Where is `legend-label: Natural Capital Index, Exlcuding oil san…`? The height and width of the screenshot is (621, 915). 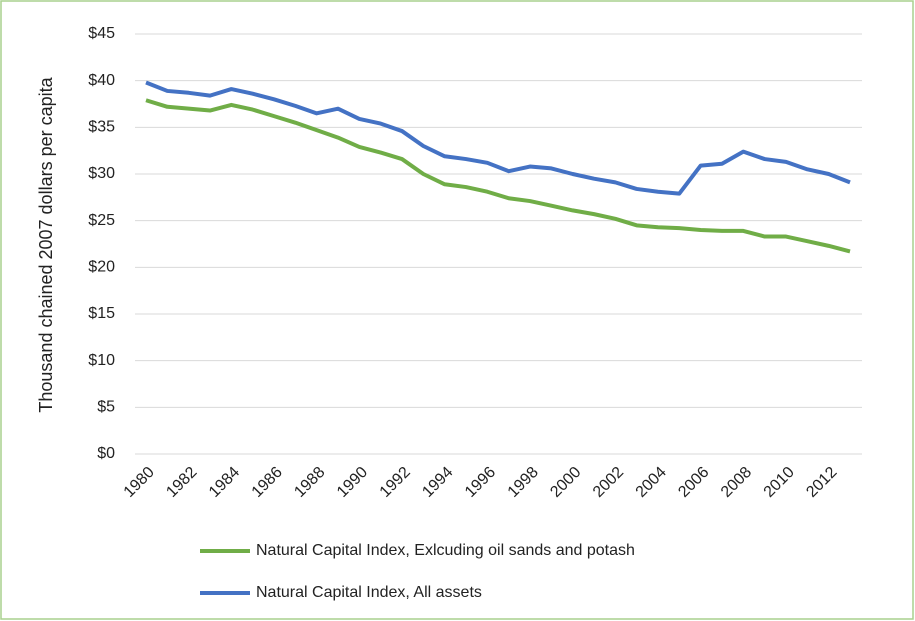
legend-label: Natural Capital Index, Exlcuding oil san… is located at coordinates (445, 550).